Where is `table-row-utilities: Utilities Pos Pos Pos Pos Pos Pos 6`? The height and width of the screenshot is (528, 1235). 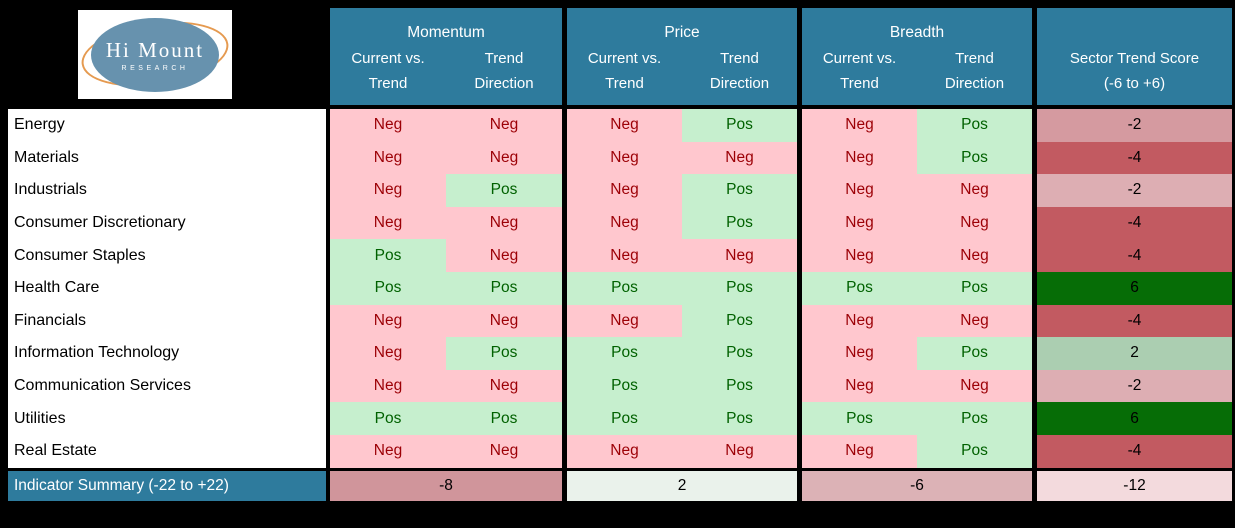
table-row-utilities: Utilities Pos Pos Pos Pos Pos Pos 6 is located at coordinates (620, 418).